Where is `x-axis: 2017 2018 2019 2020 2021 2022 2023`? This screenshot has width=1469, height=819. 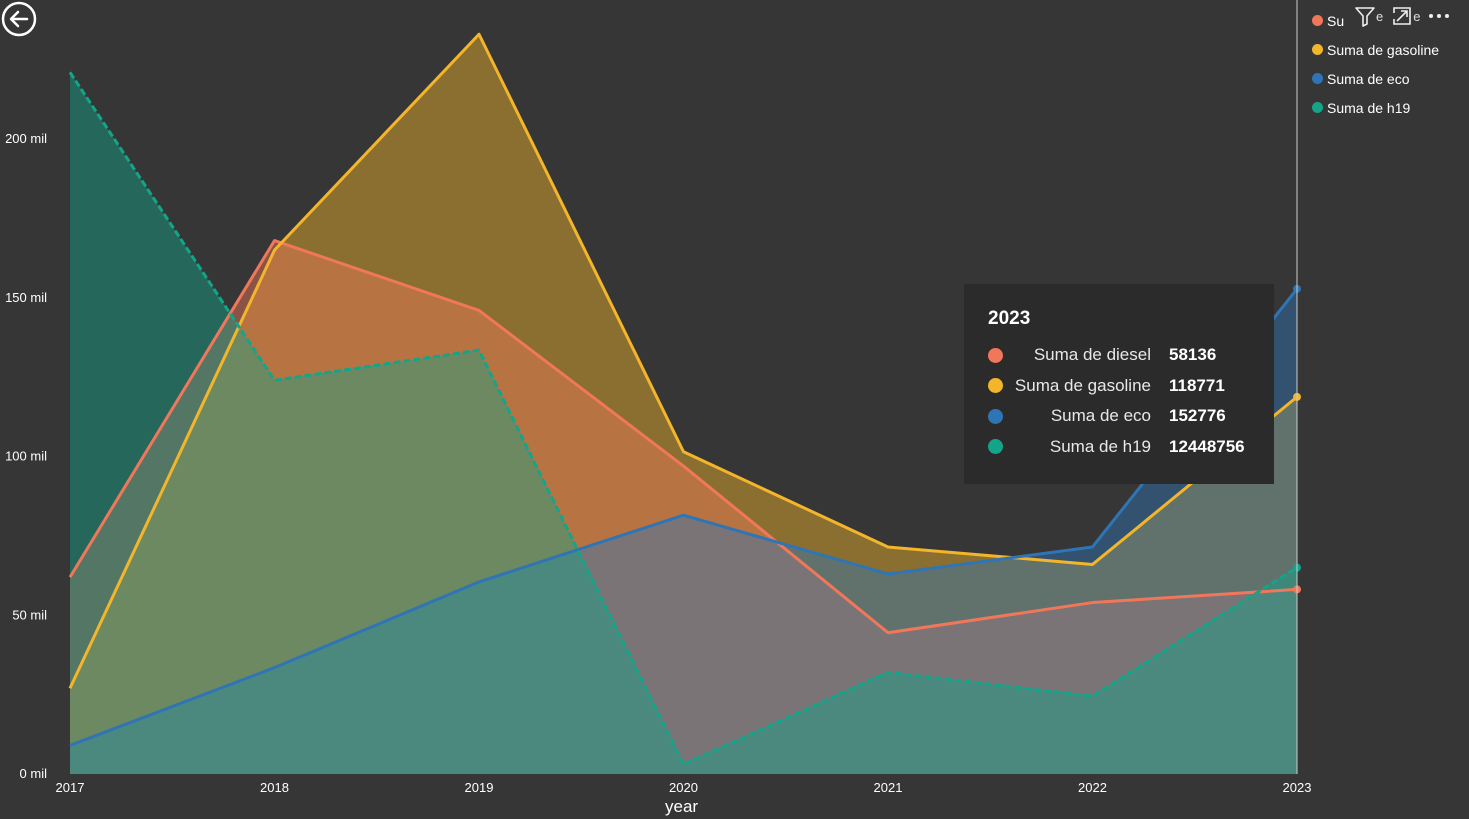
x-axis: 2017 2018 2019 2020 2021 2022 2023 is located at coordinates (684, 787).